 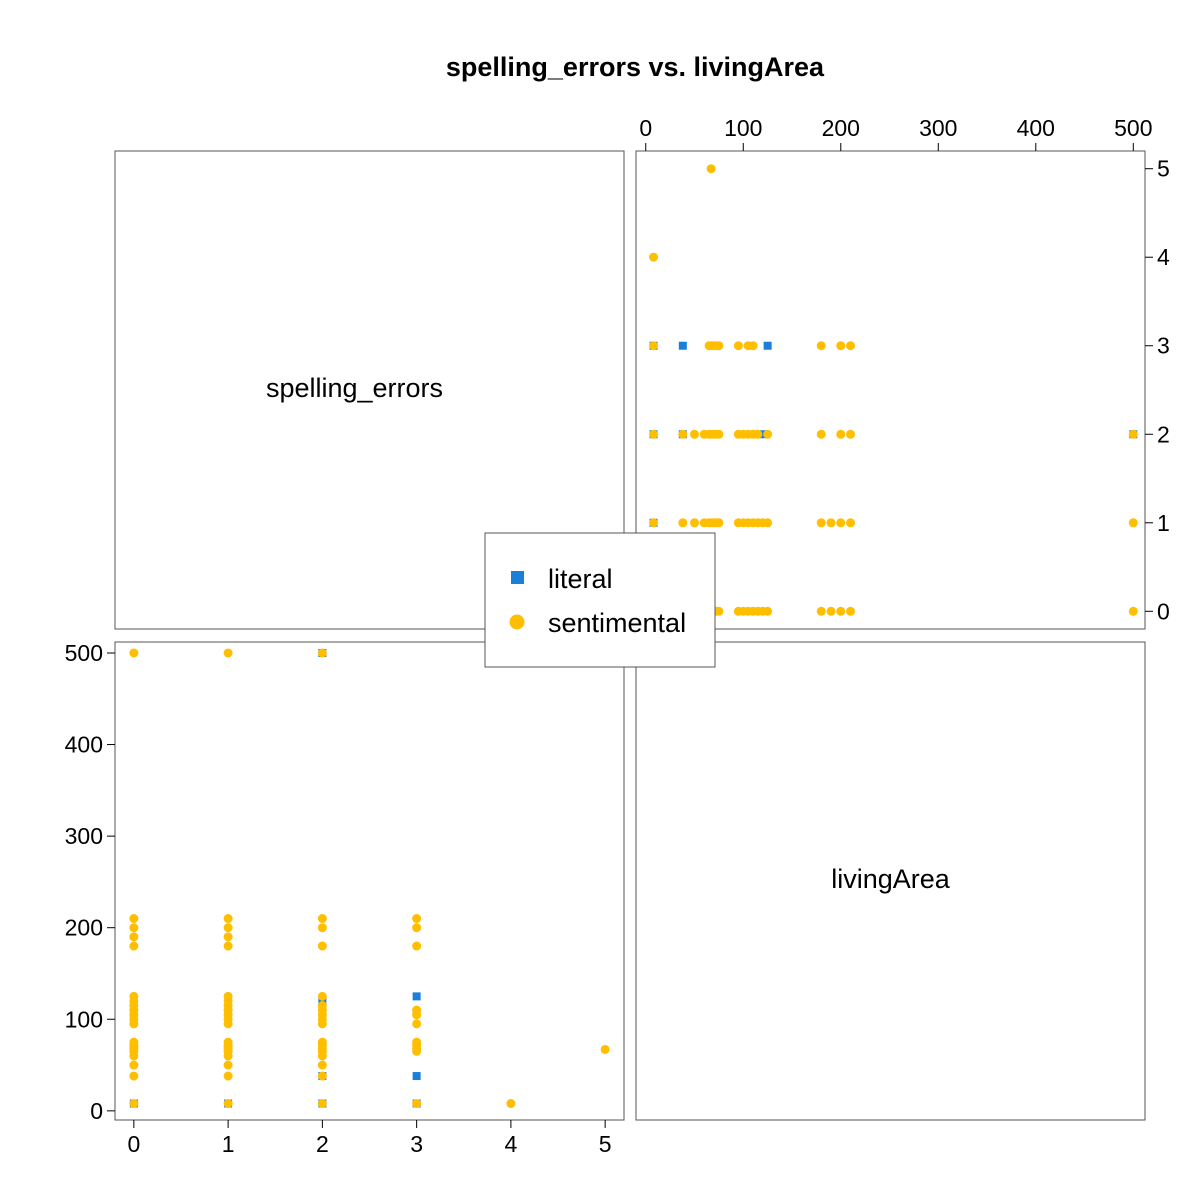 I want to click on diag-label-livingArea: livingArea, so click(x=891, y=879).